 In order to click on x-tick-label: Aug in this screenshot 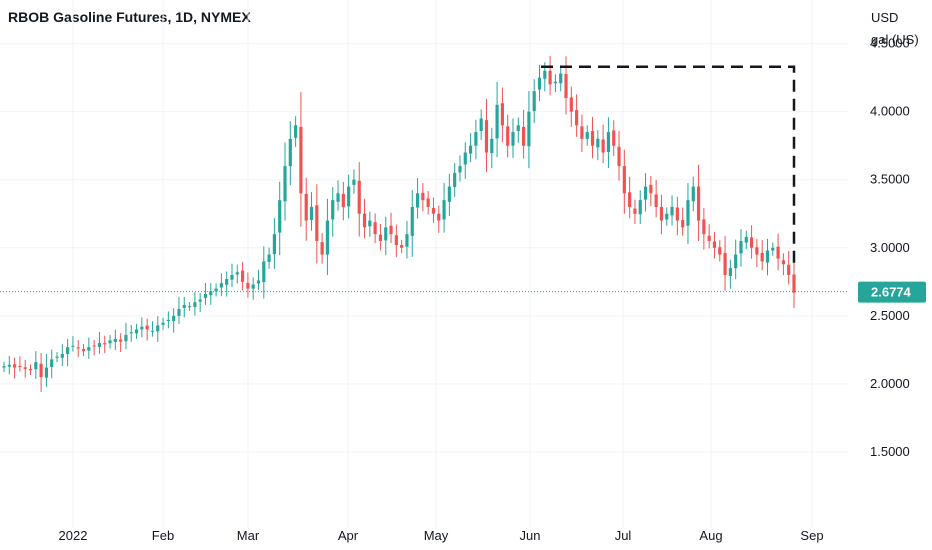, I will do `click(710, 535)`.